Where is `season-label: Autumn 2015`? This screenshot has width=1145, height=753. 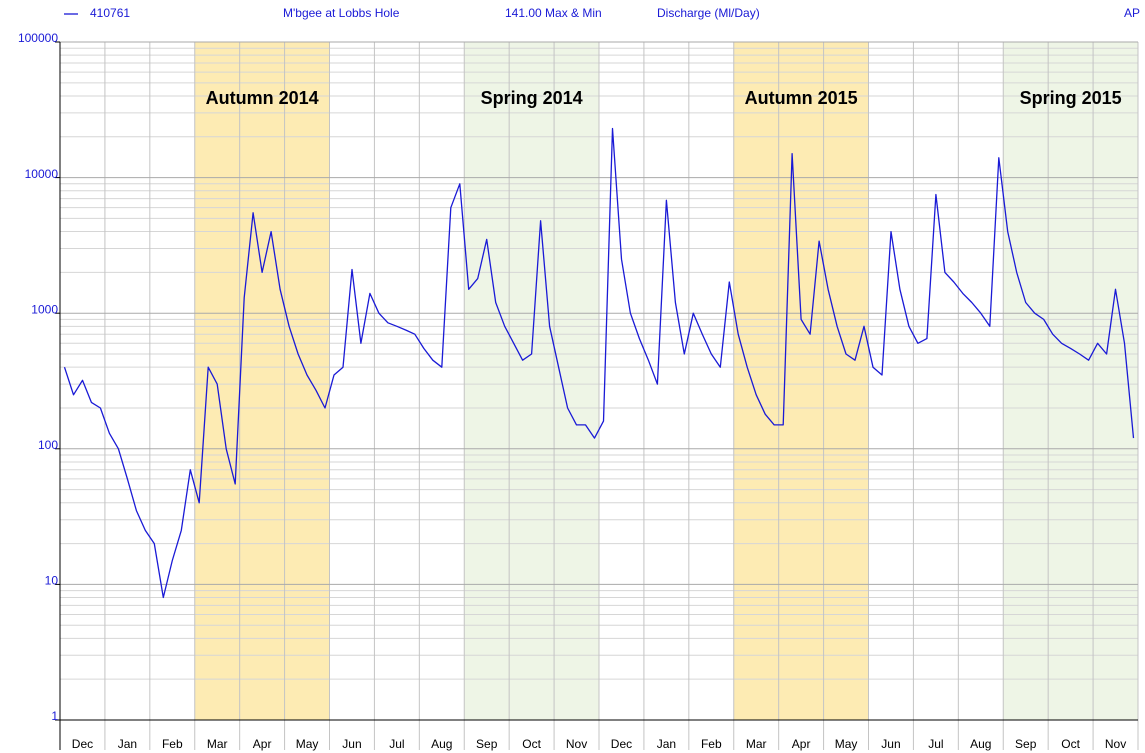
season-label: Autumn 2015 is located at coordinates (801, 98).